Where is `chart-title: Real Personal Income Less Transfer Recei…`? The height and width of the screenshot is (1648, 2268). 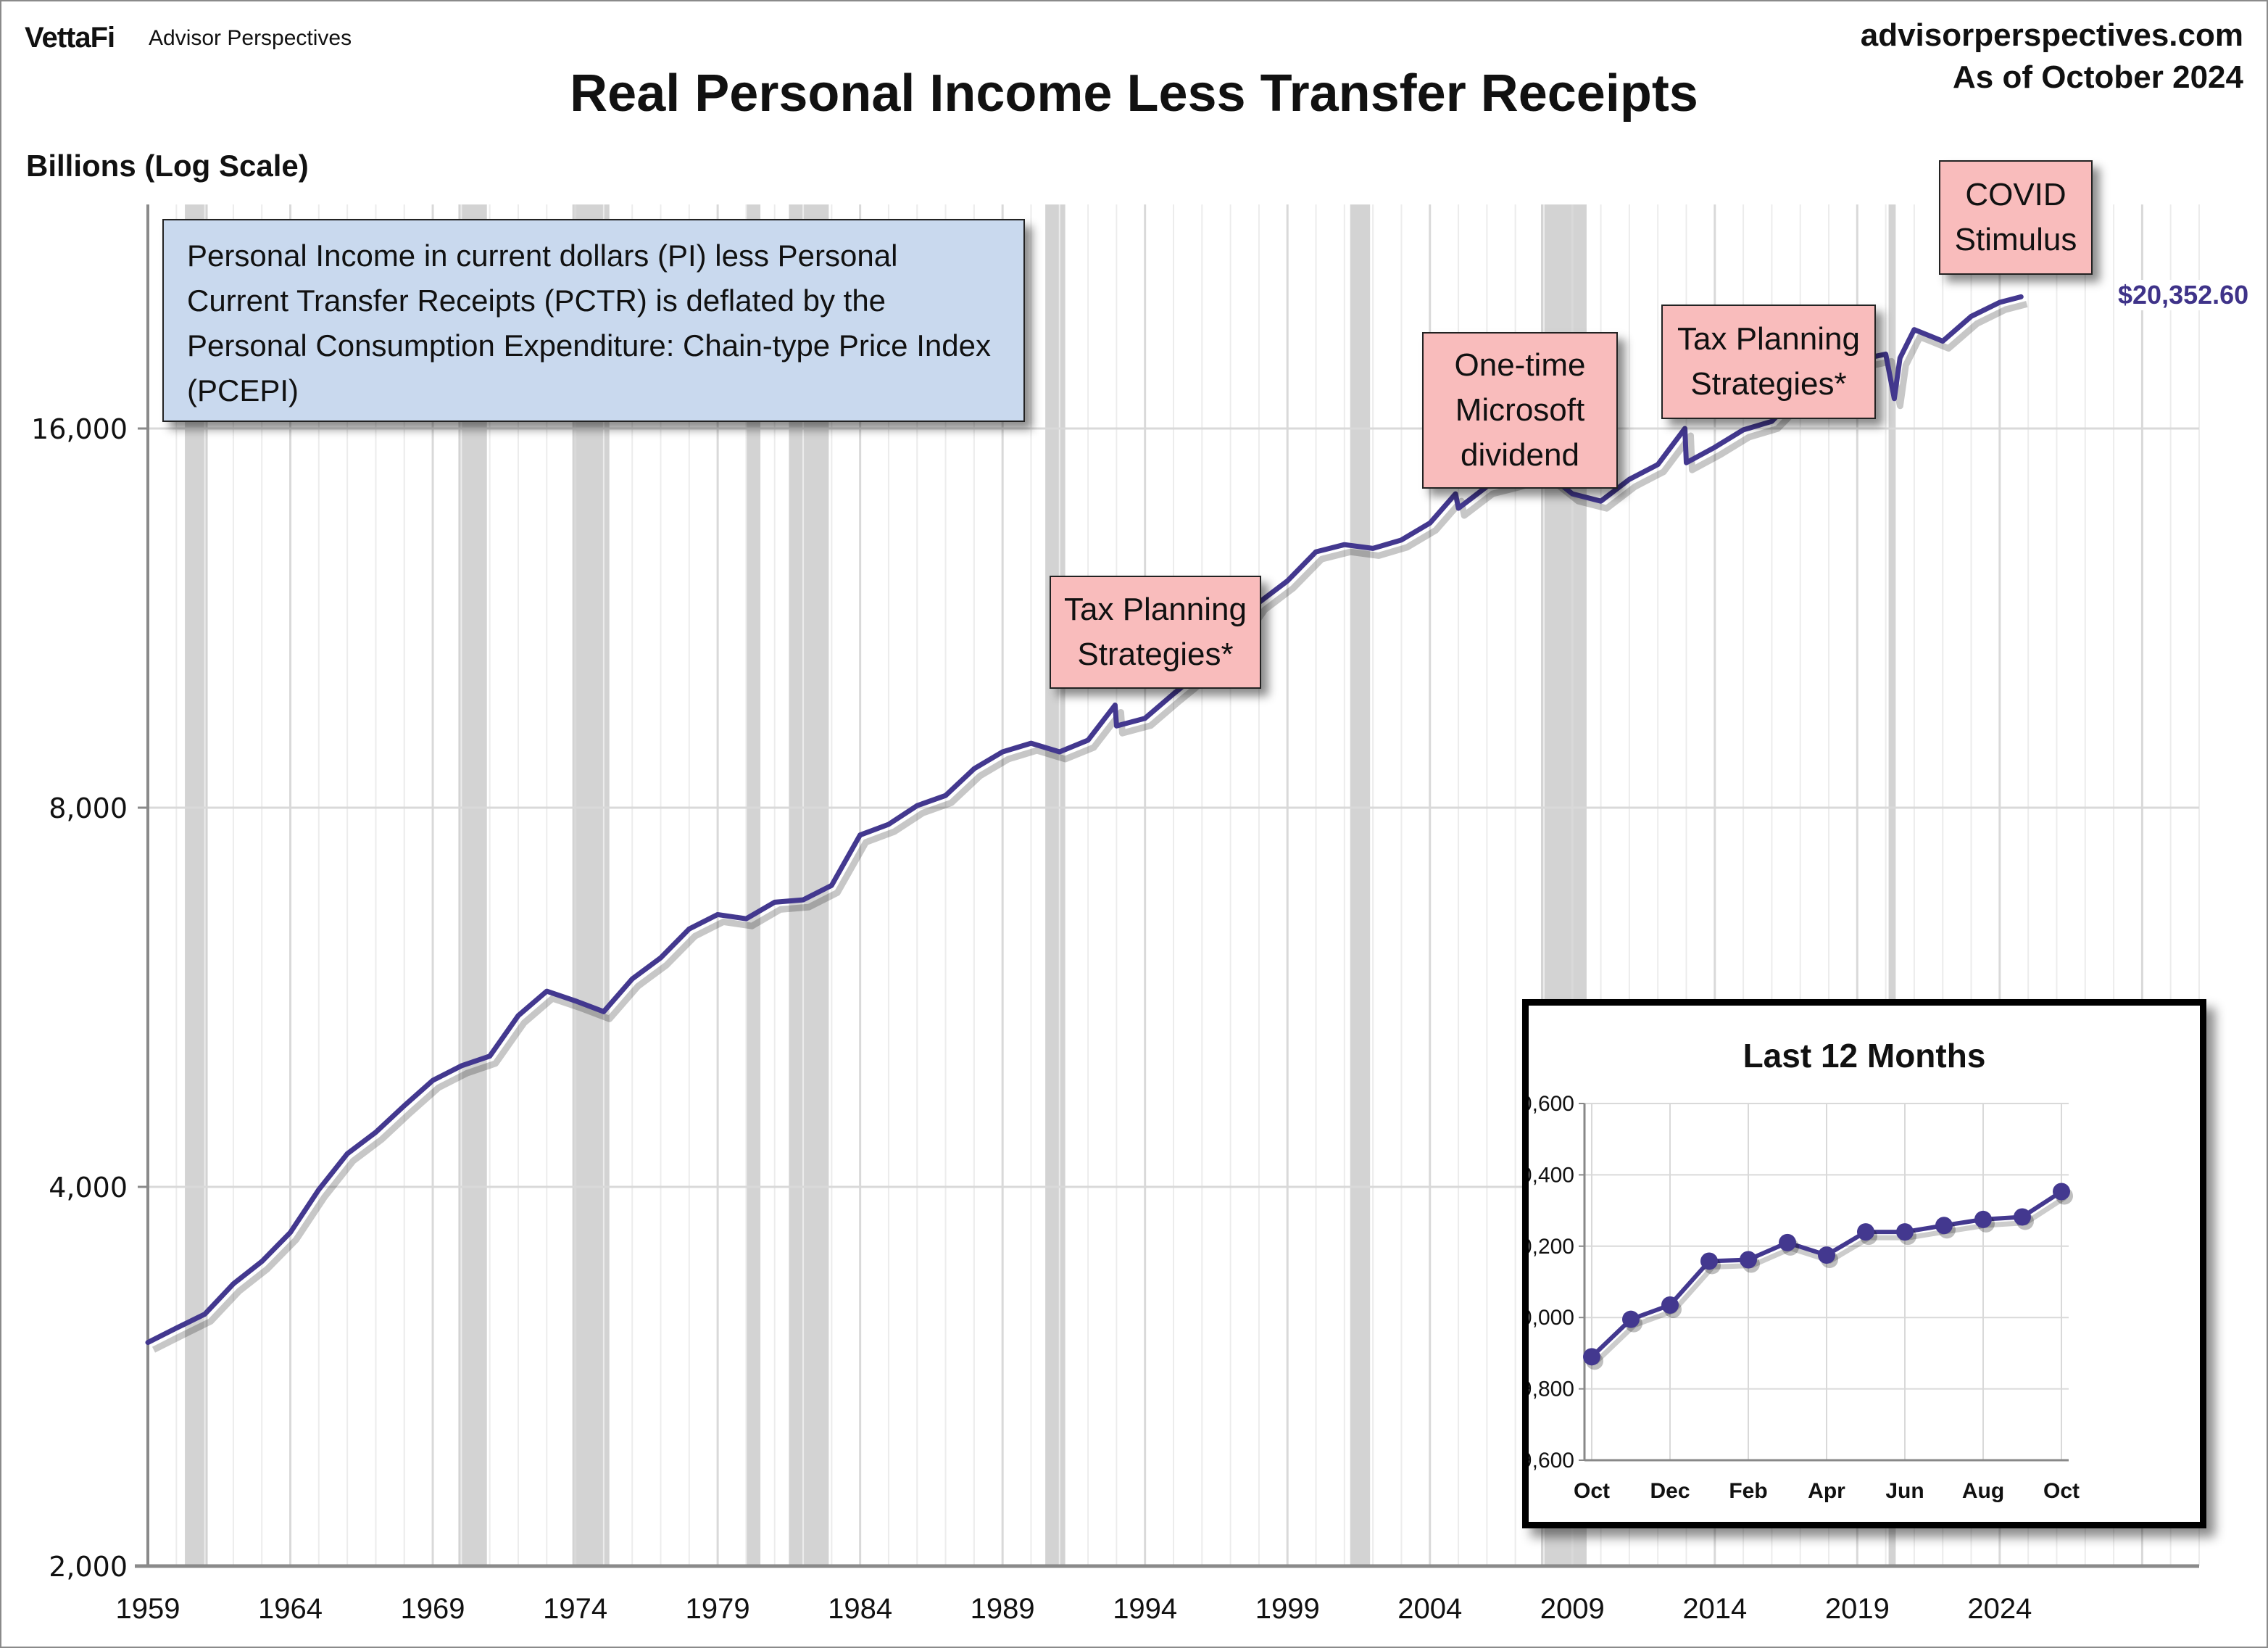
chart-title: Real Personal Income Less Transfer Recei… is located at coordinates (1134, 94).